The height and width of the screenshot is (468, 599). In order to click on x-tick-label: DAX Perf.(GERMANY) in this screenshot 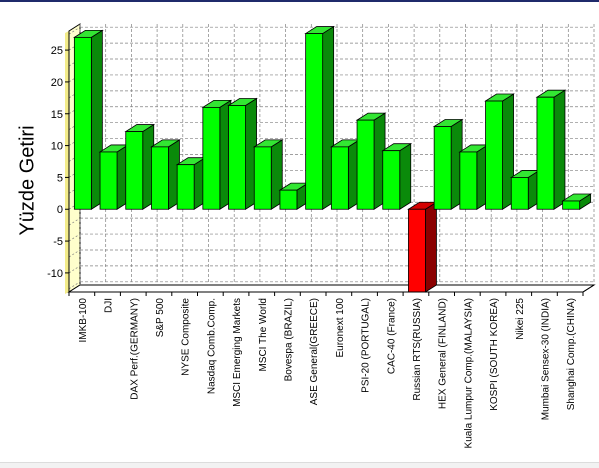, I will do `click(134, 349)`.